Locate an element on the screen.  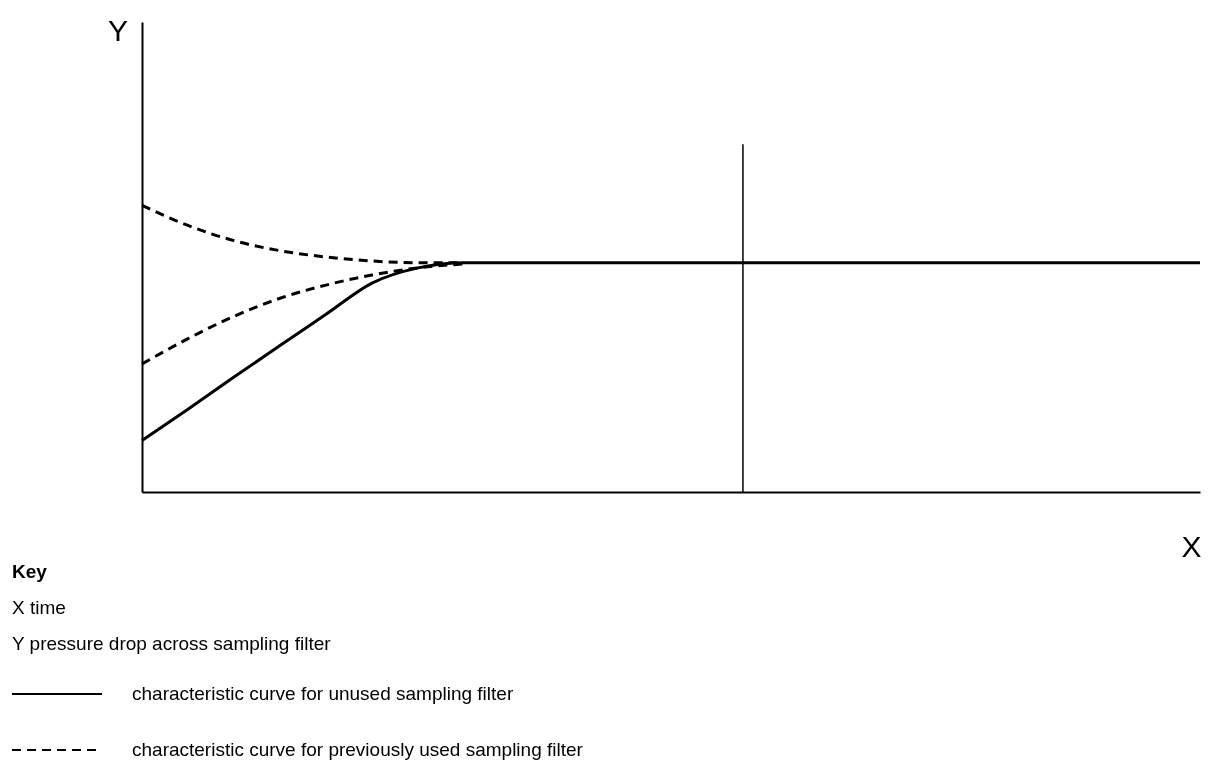
text: Key is located at coordinates (30, 571).